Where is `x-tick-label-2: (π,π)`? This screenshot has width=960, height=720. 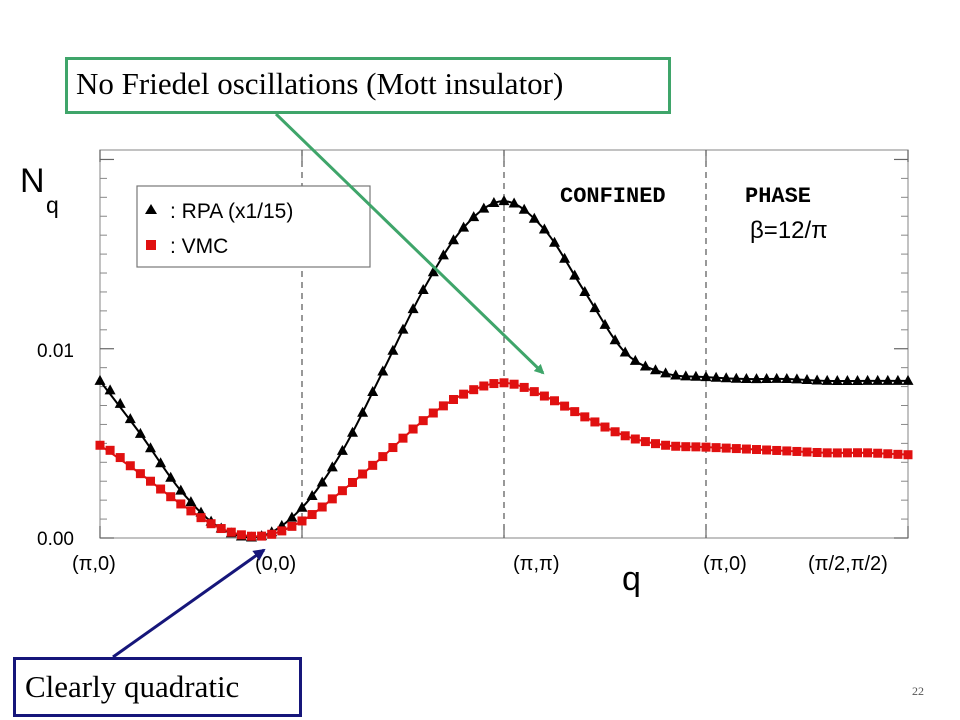 x-tick-label-2: (π,π) is located at coordinates (536, 564).